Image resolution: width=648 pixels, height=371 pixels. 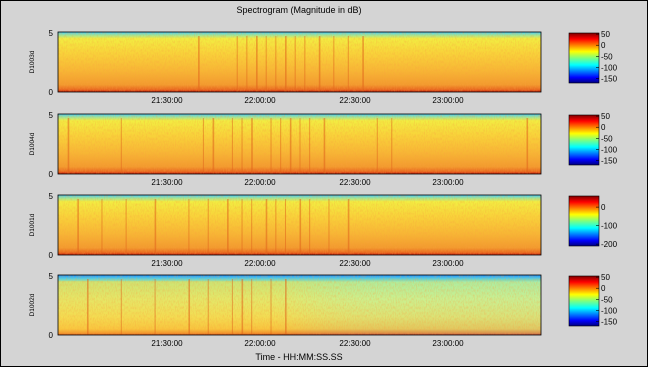 What do you see at coordinates (32, 143) in the screenshot?
I see `y-axis-label: D1004d` at bounding box center [32, 143].